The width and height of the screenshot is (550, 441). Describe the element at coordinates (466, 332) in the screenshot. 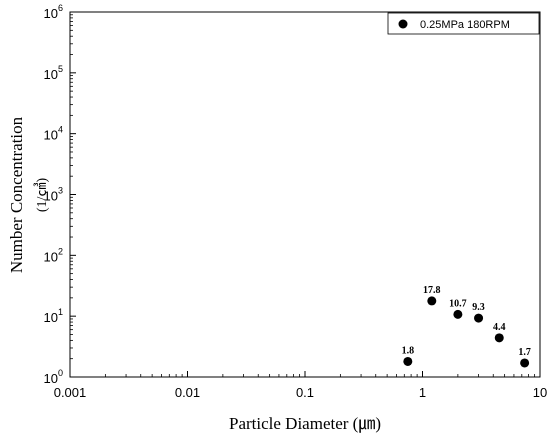

I see `data-points` at that location.